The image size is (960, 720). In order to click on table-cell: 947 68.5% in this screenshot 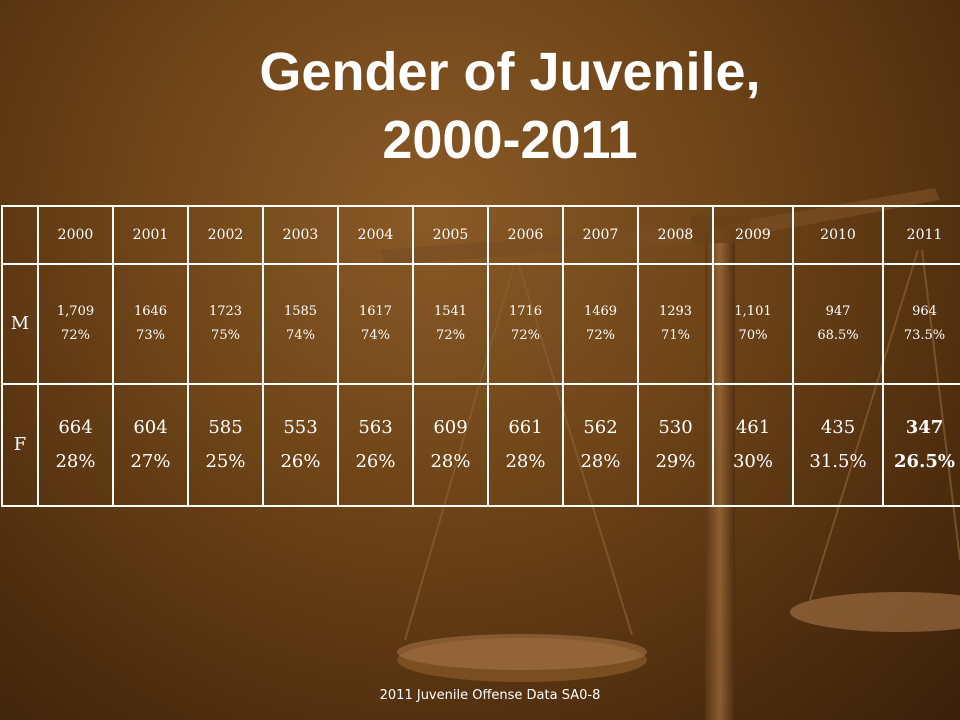, I will do `click(838, 324)`.